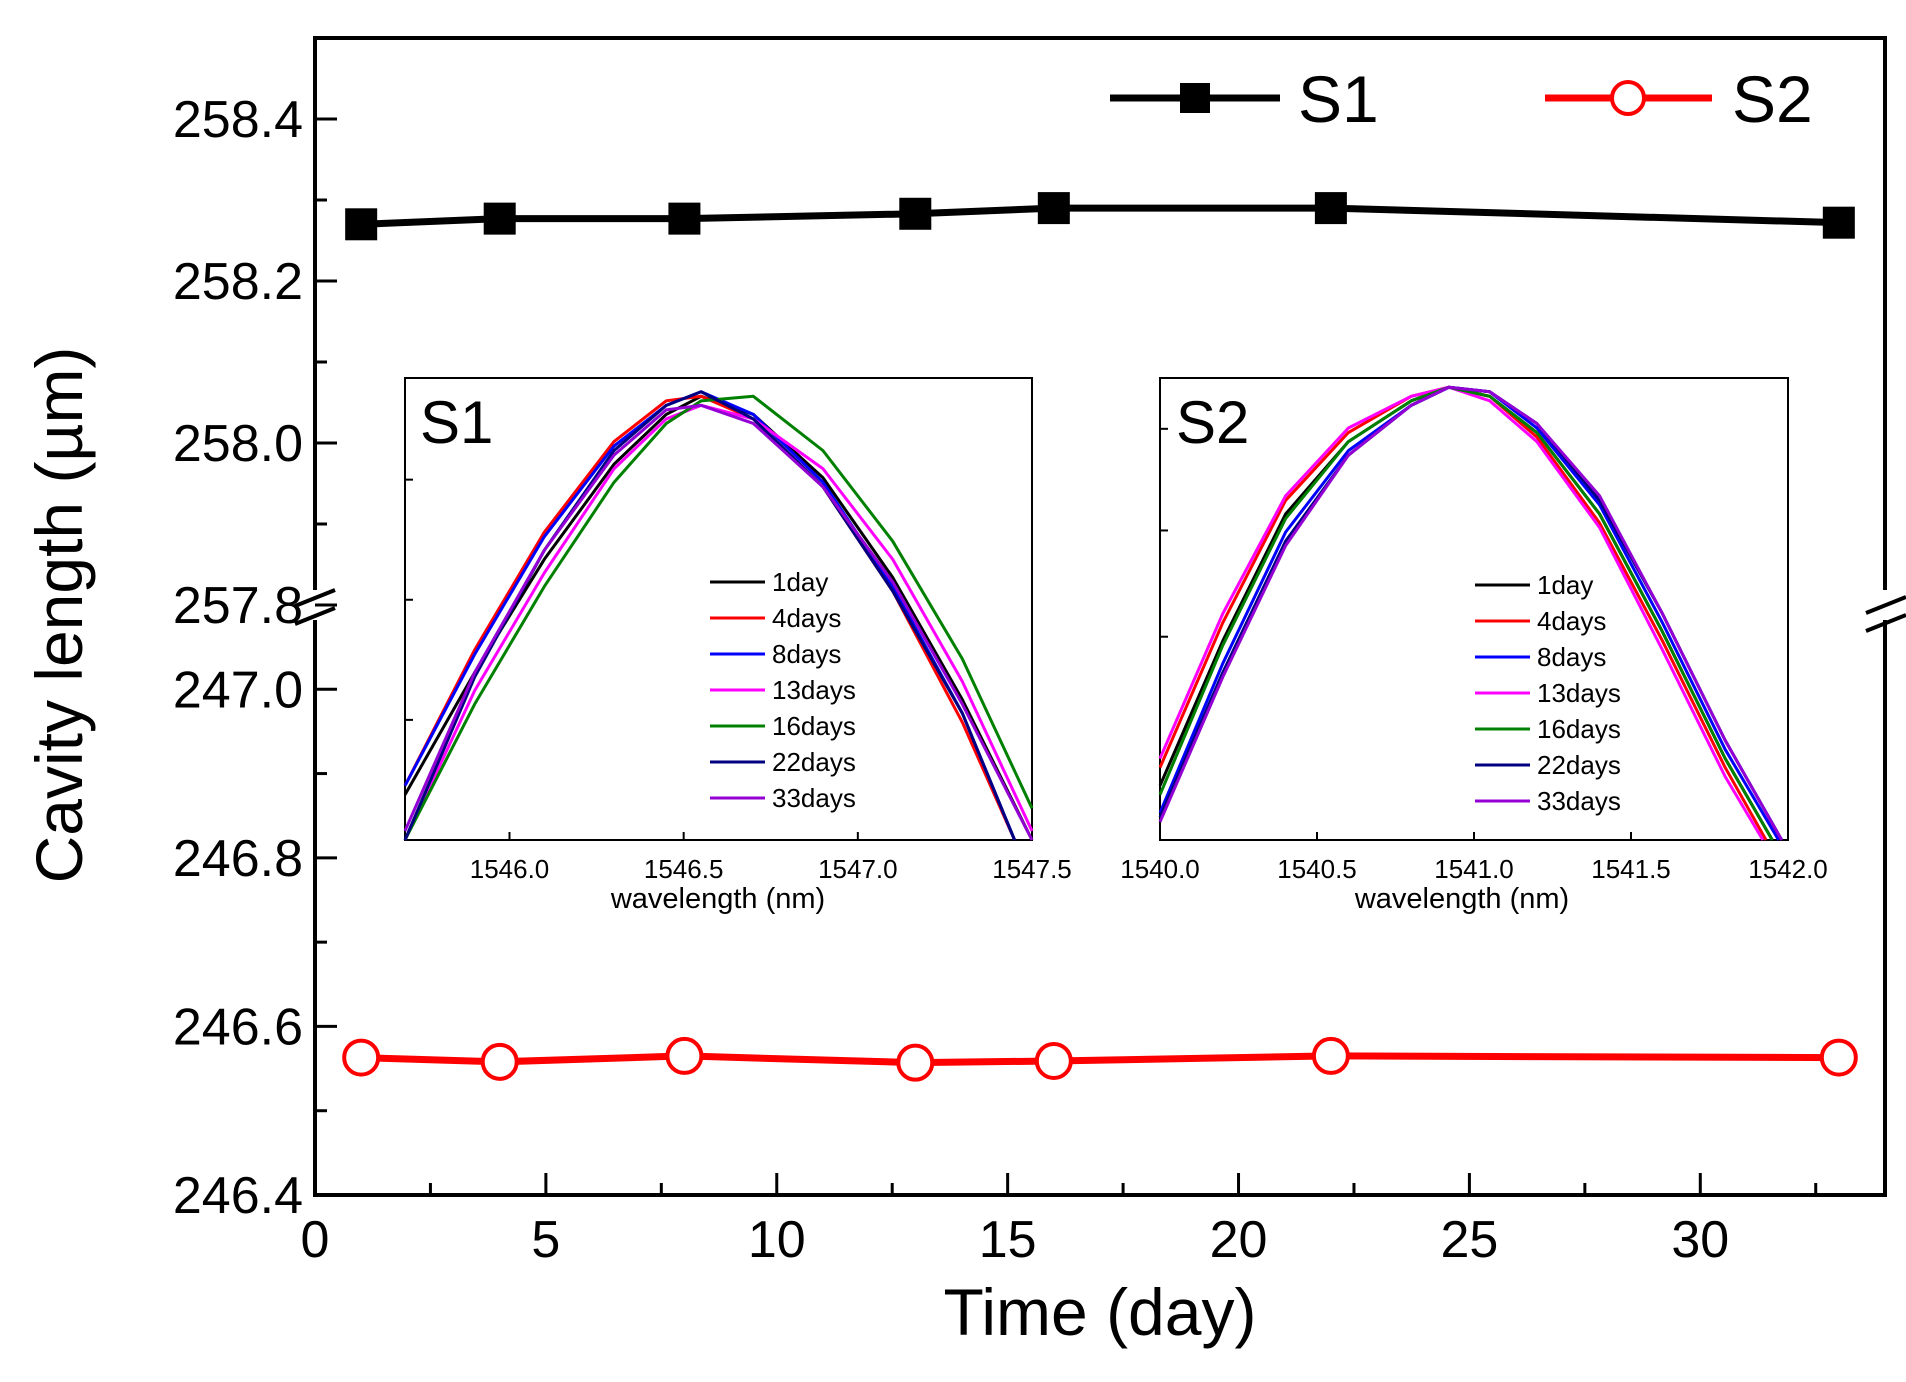 The image size is (1906, 1382). Describe the element at coordinates (1212, 422) in the screenshot. I see `inset-s2-title: S2` at that location.